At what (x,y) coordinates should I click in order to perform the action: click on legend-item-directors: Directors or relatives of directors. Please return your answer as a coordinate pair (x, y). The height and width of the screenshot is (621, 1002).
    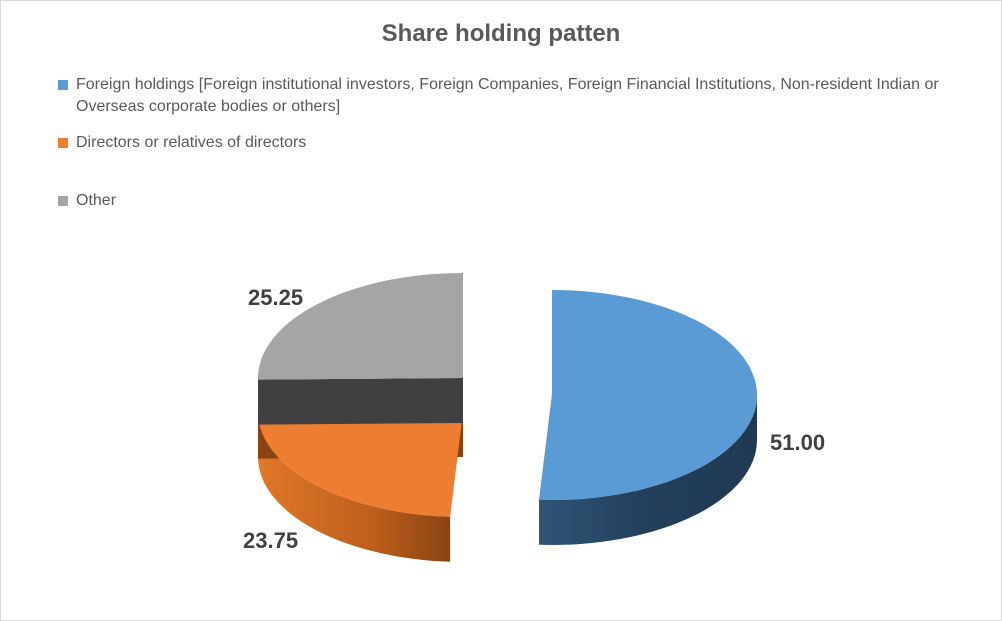
    Looking at the image, I should click on (517, 143).